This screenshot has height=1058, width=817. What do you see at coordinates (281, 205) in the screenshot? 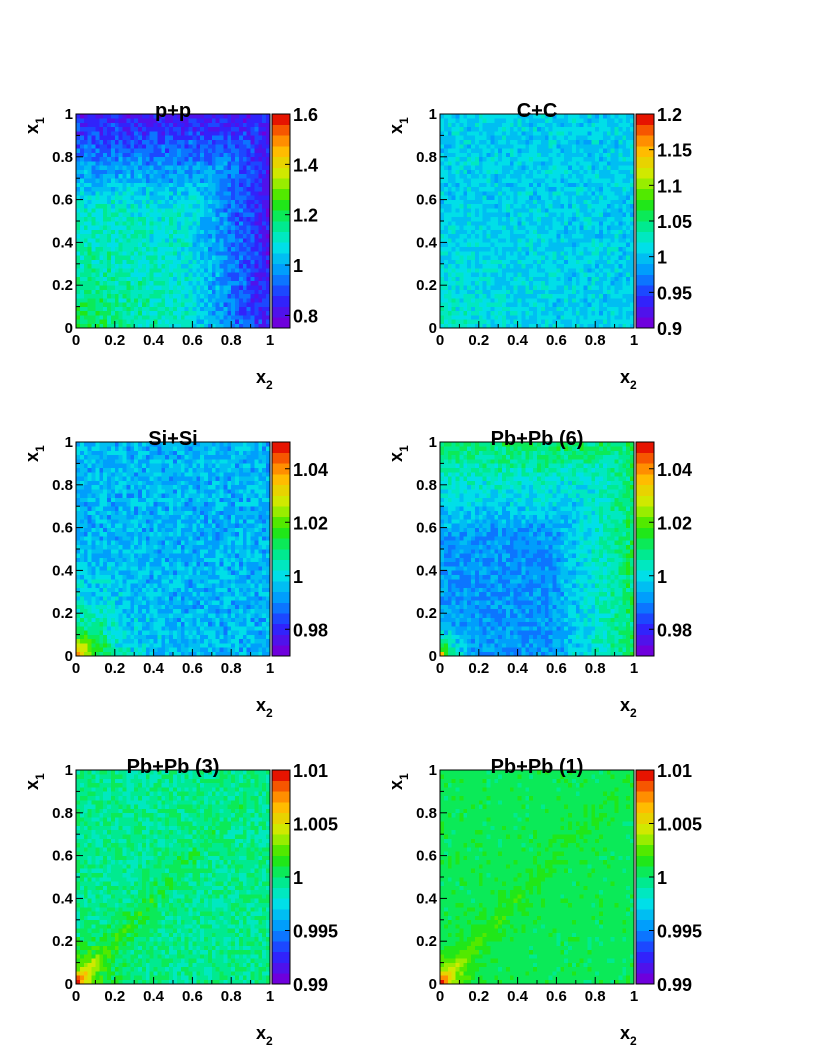
I see `palette-step` at bounding box center [281, 205].